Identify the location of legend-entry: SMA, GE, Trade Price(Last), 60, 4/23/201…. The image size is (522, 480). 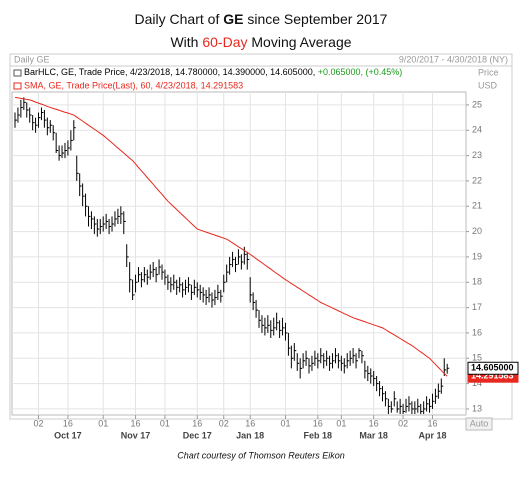
(133, 85).